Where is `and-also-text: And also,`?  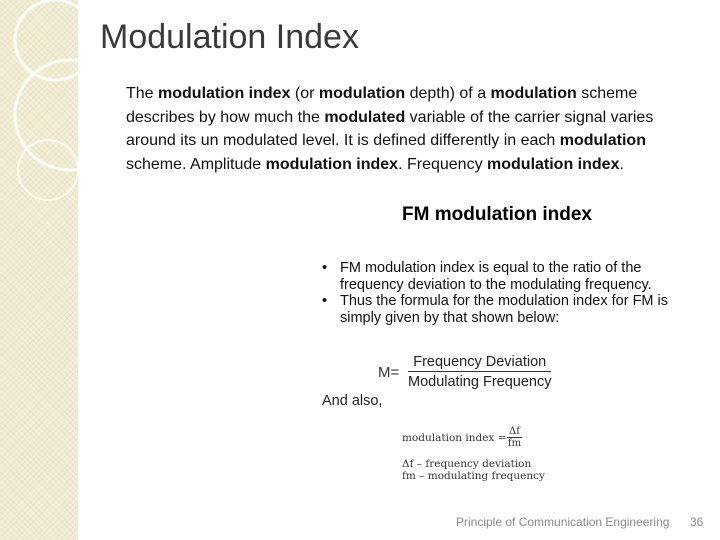 and-also-text: And also, is located at coordinates (352, 401).